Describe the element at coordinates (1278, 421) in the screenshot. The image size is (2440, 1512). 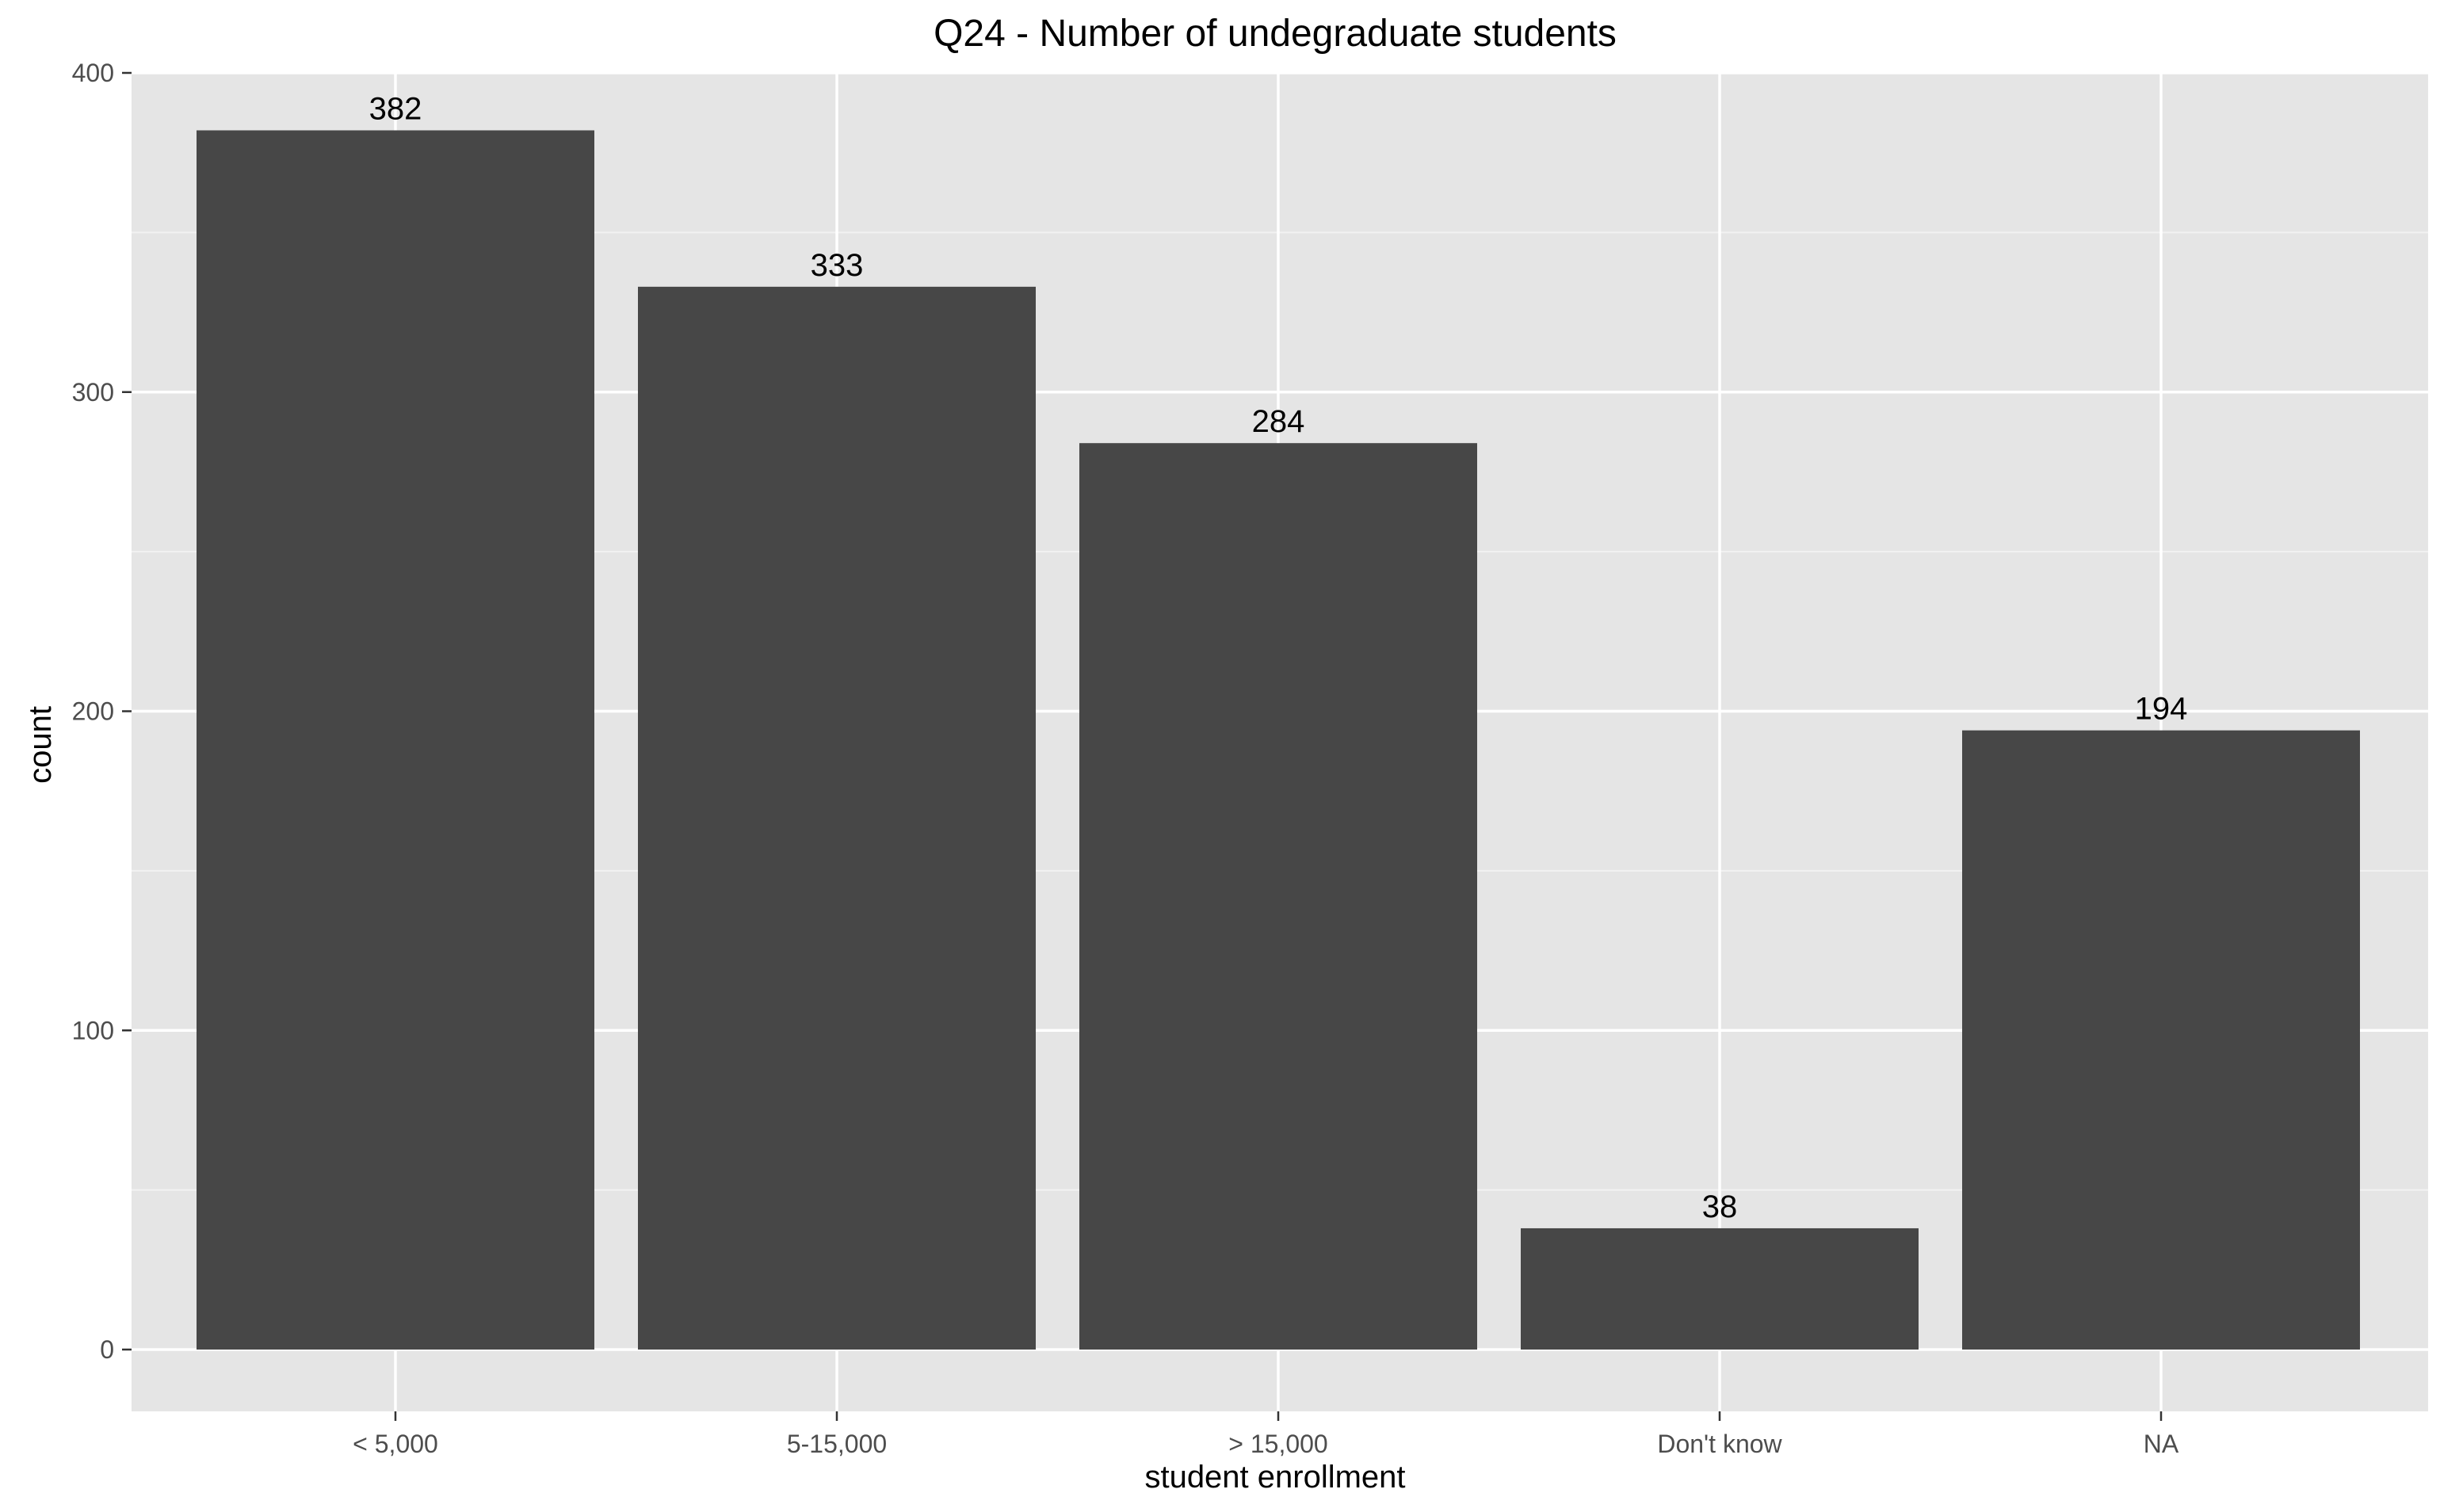
I see `bar-value-label: 284` at that location.